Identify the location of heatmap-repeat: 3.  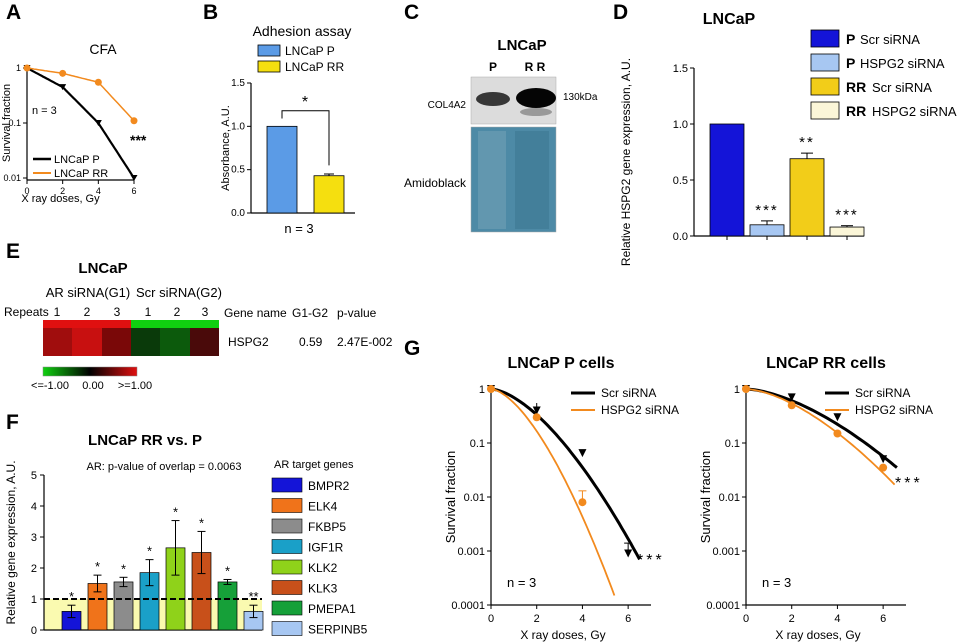
(117, 312).